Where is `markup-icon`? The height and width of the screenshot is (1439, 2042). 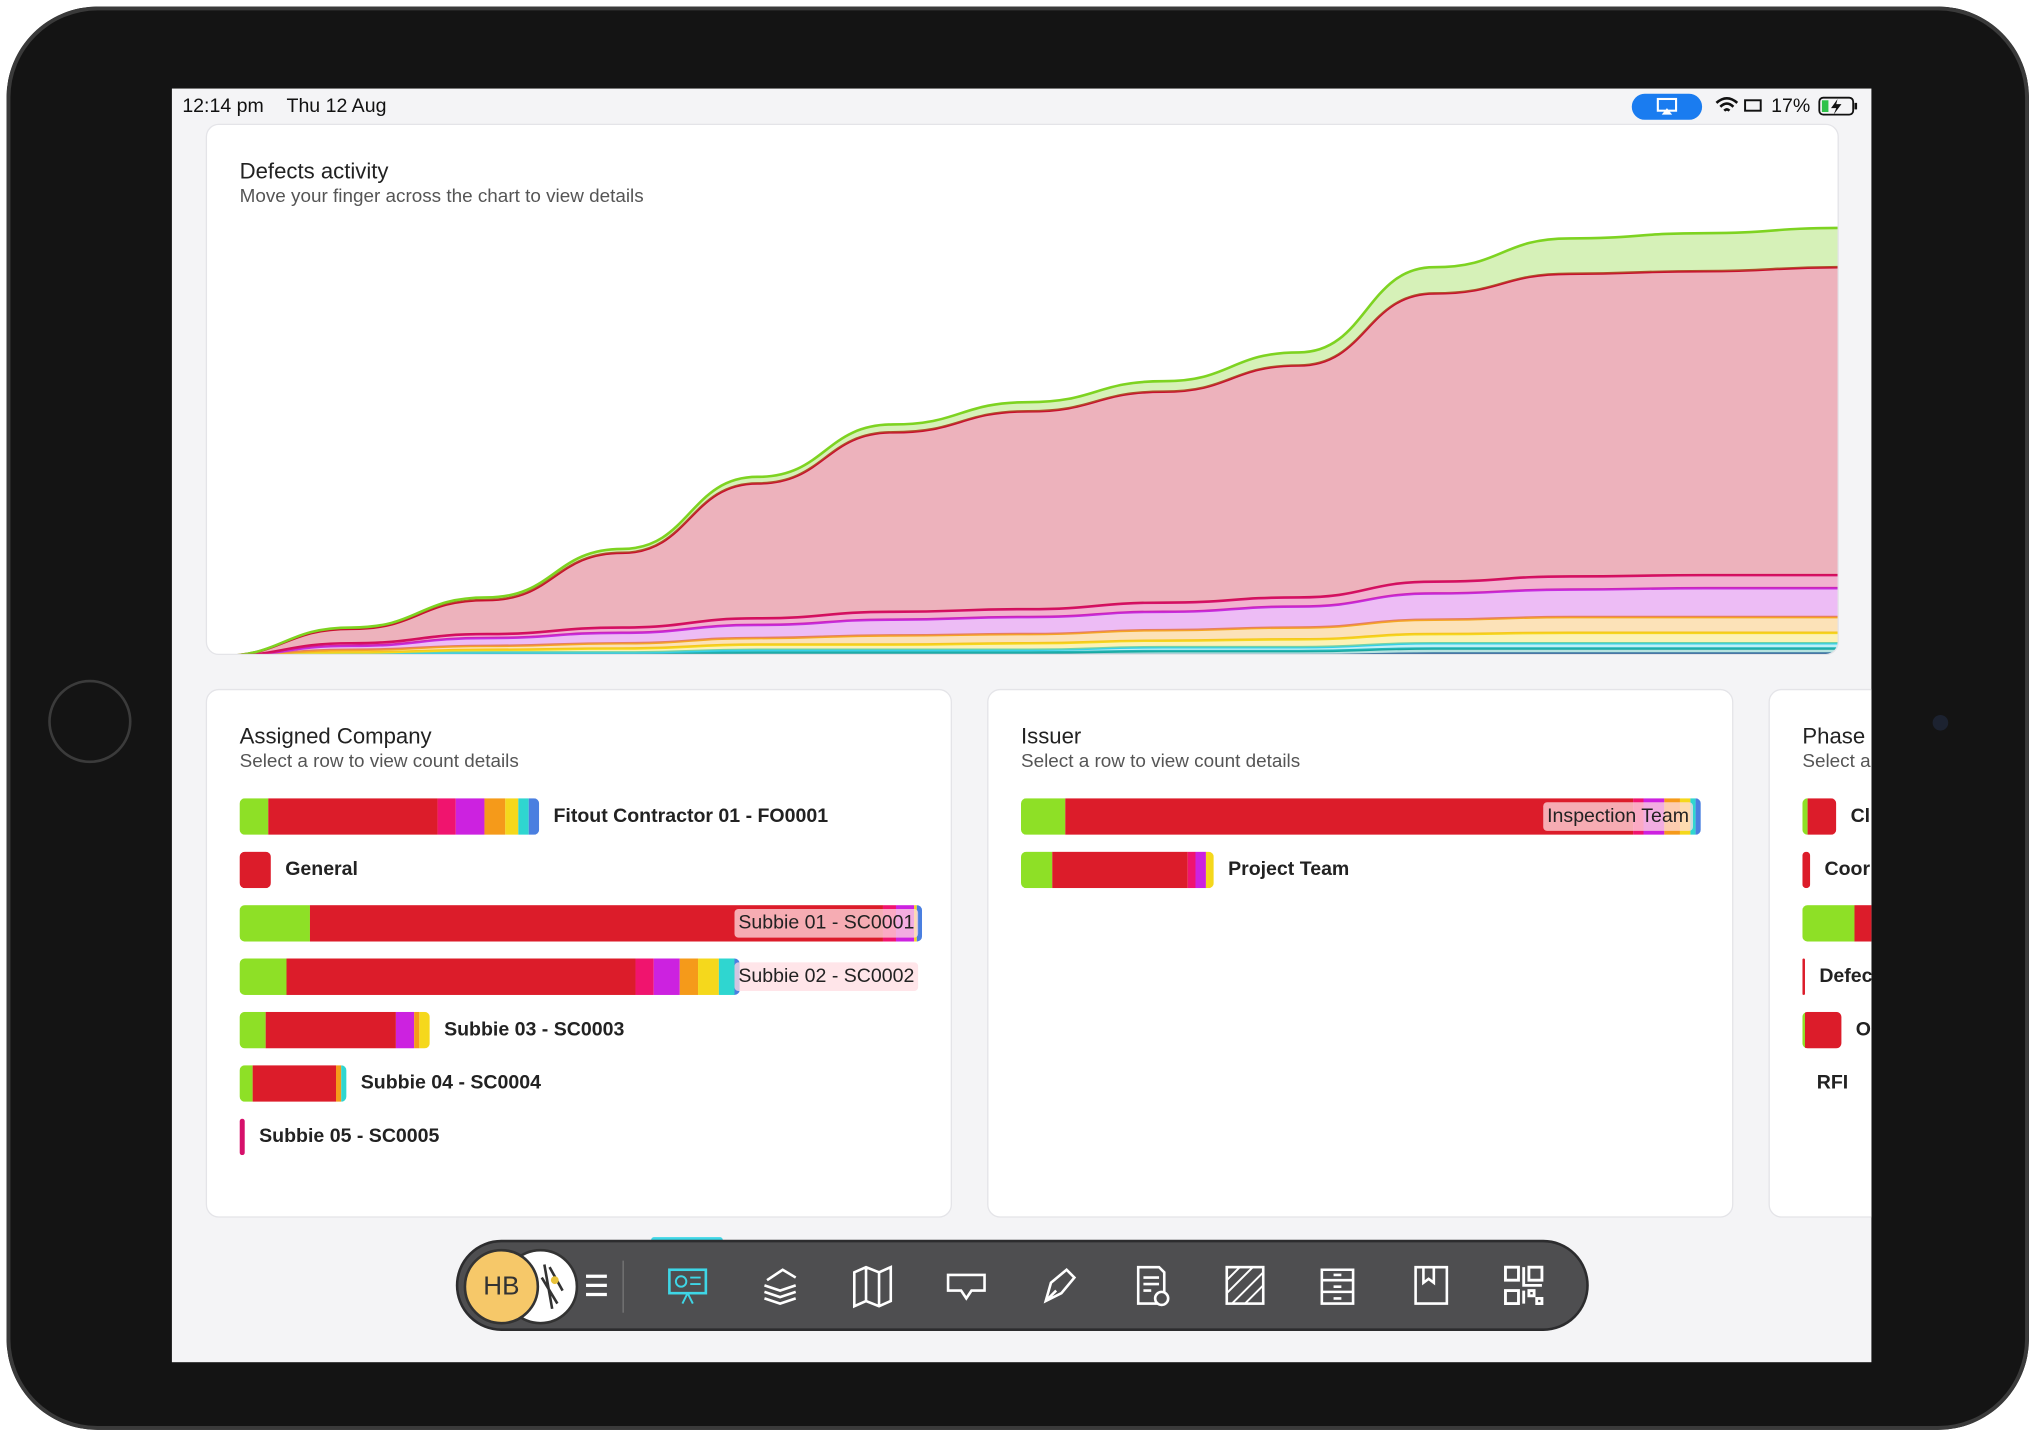 markup-icon is located at coordinates (1058, 1285).